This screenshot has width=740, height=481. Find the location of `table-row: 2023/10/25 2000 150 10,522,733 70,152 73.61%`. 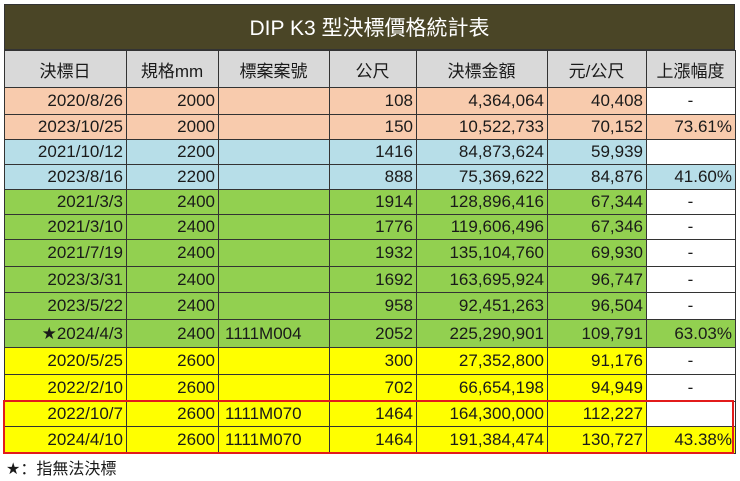

table-row: 2023/10/25 2000 150 10,522,733 70,152 73.61% is located at coordinates (370, 127).